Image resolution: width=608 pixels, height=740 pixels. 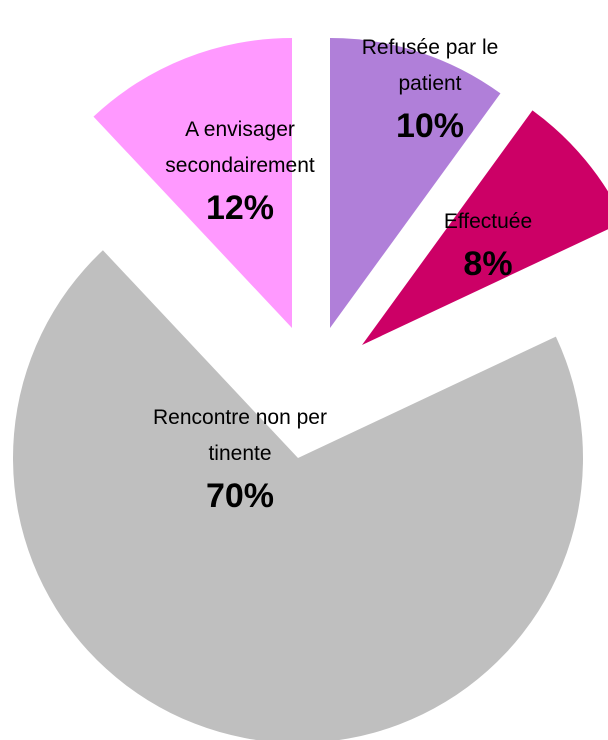 I want to click on slice-label-line: Rencontre non per, so click(x=240, y=417).